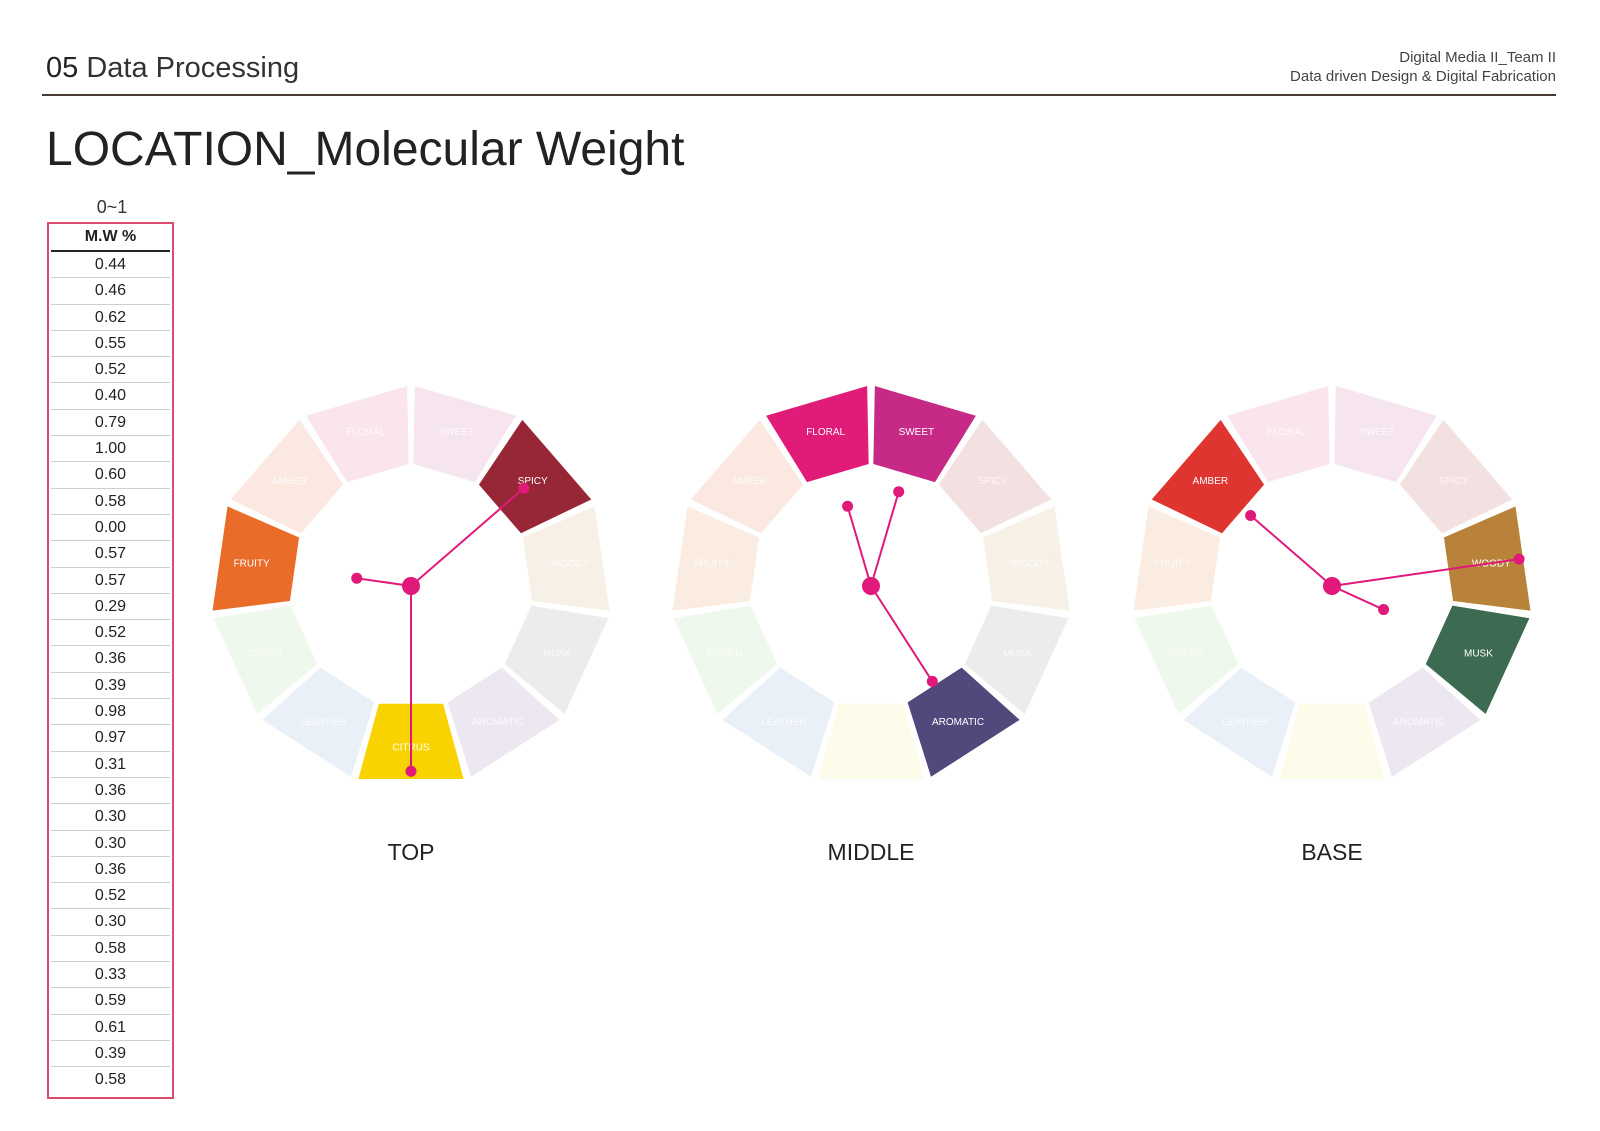  Describe the element at coordinates (110, 528) in the screenshot. I see `table-row: 0.00` at that location.